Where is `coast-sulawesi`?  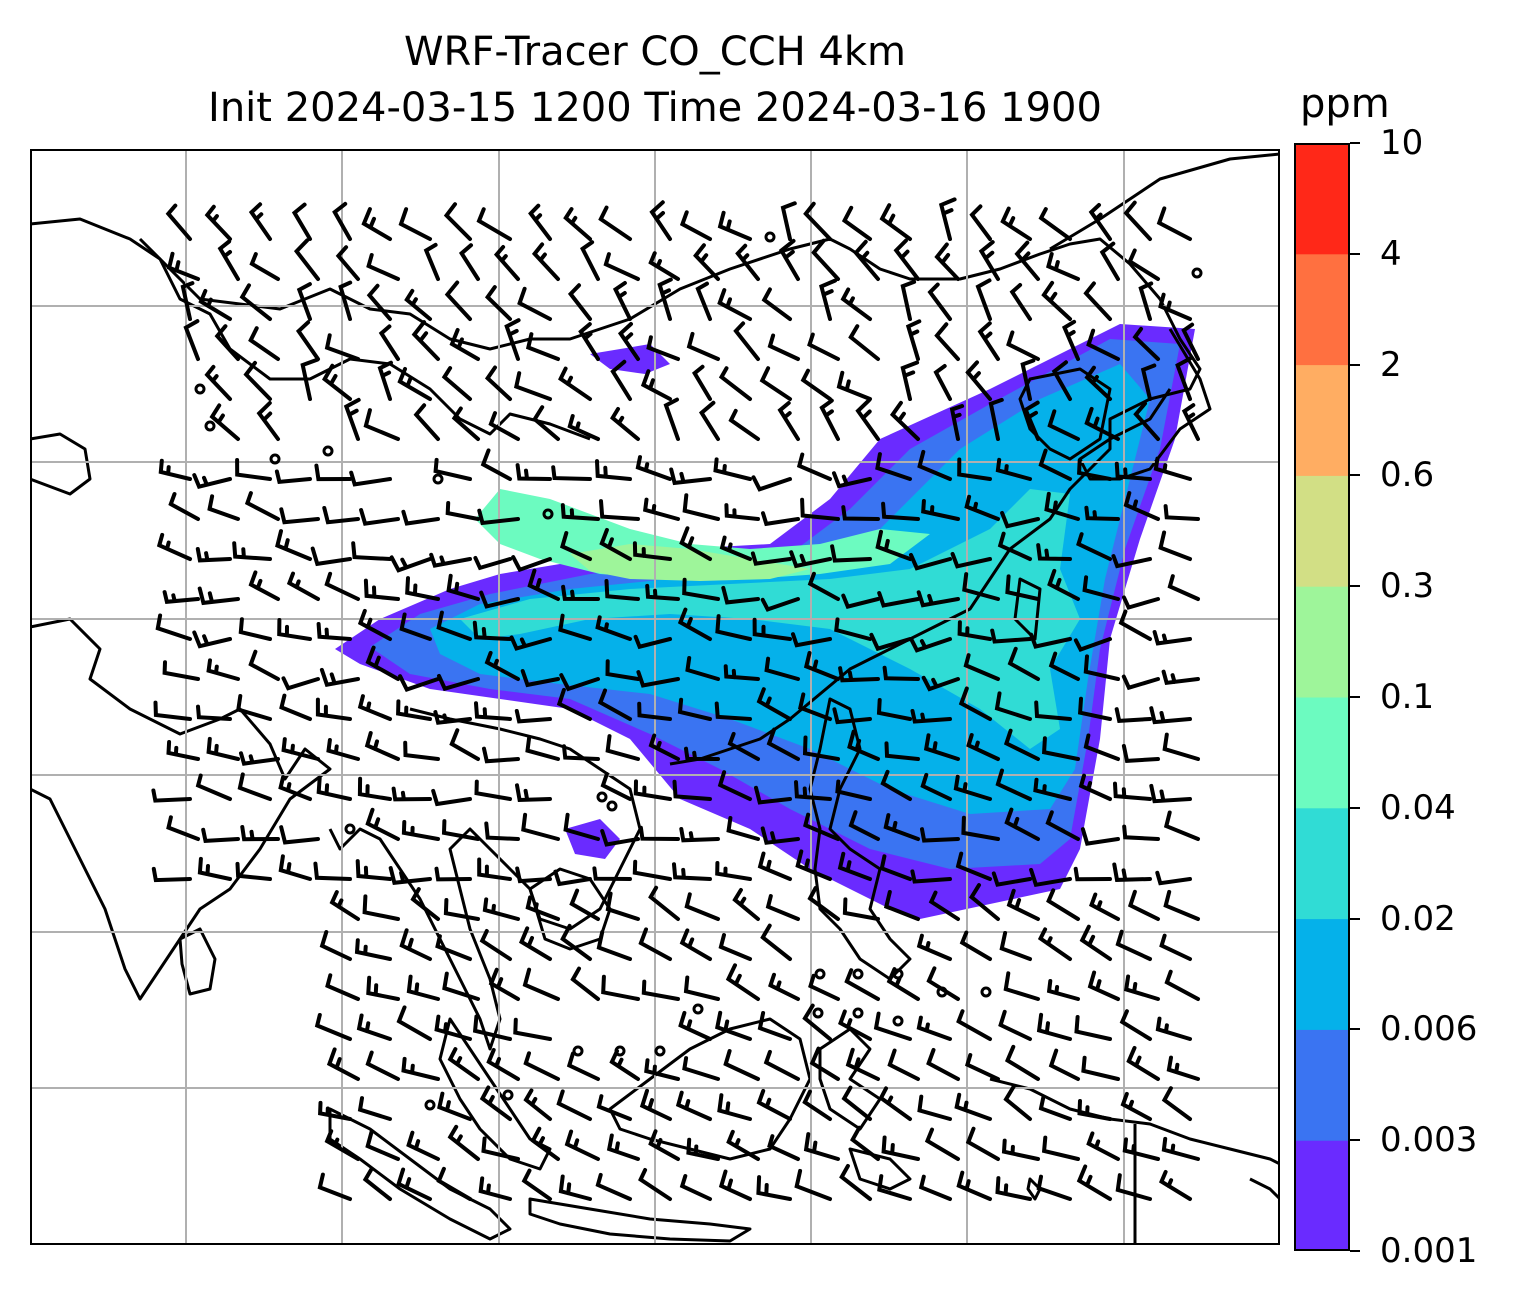 coast-sulawesi is located at coordinates (850, 1079).